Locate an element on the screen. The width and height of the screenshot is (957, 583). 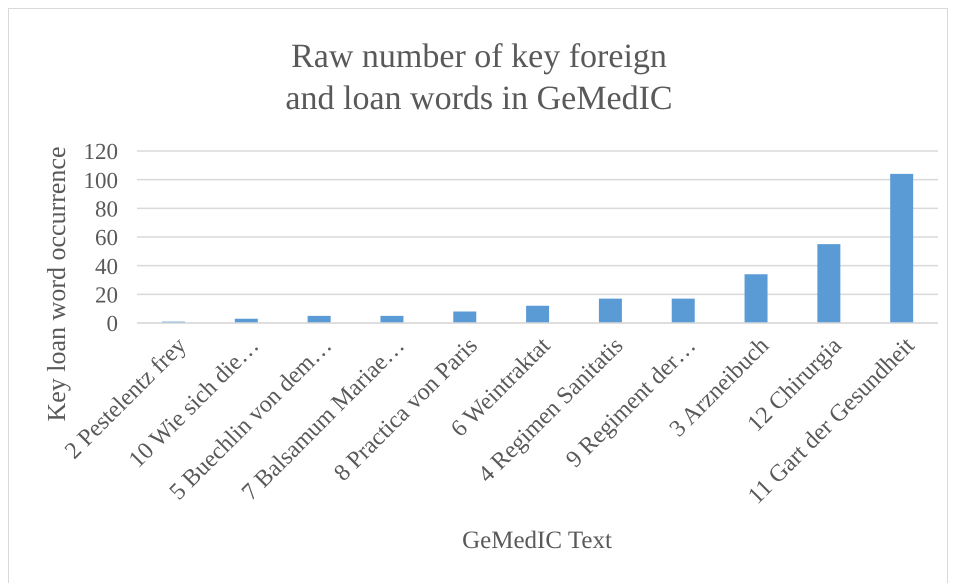
x-axis-title: GeMedIC Text is located at coordinates (537, 541).